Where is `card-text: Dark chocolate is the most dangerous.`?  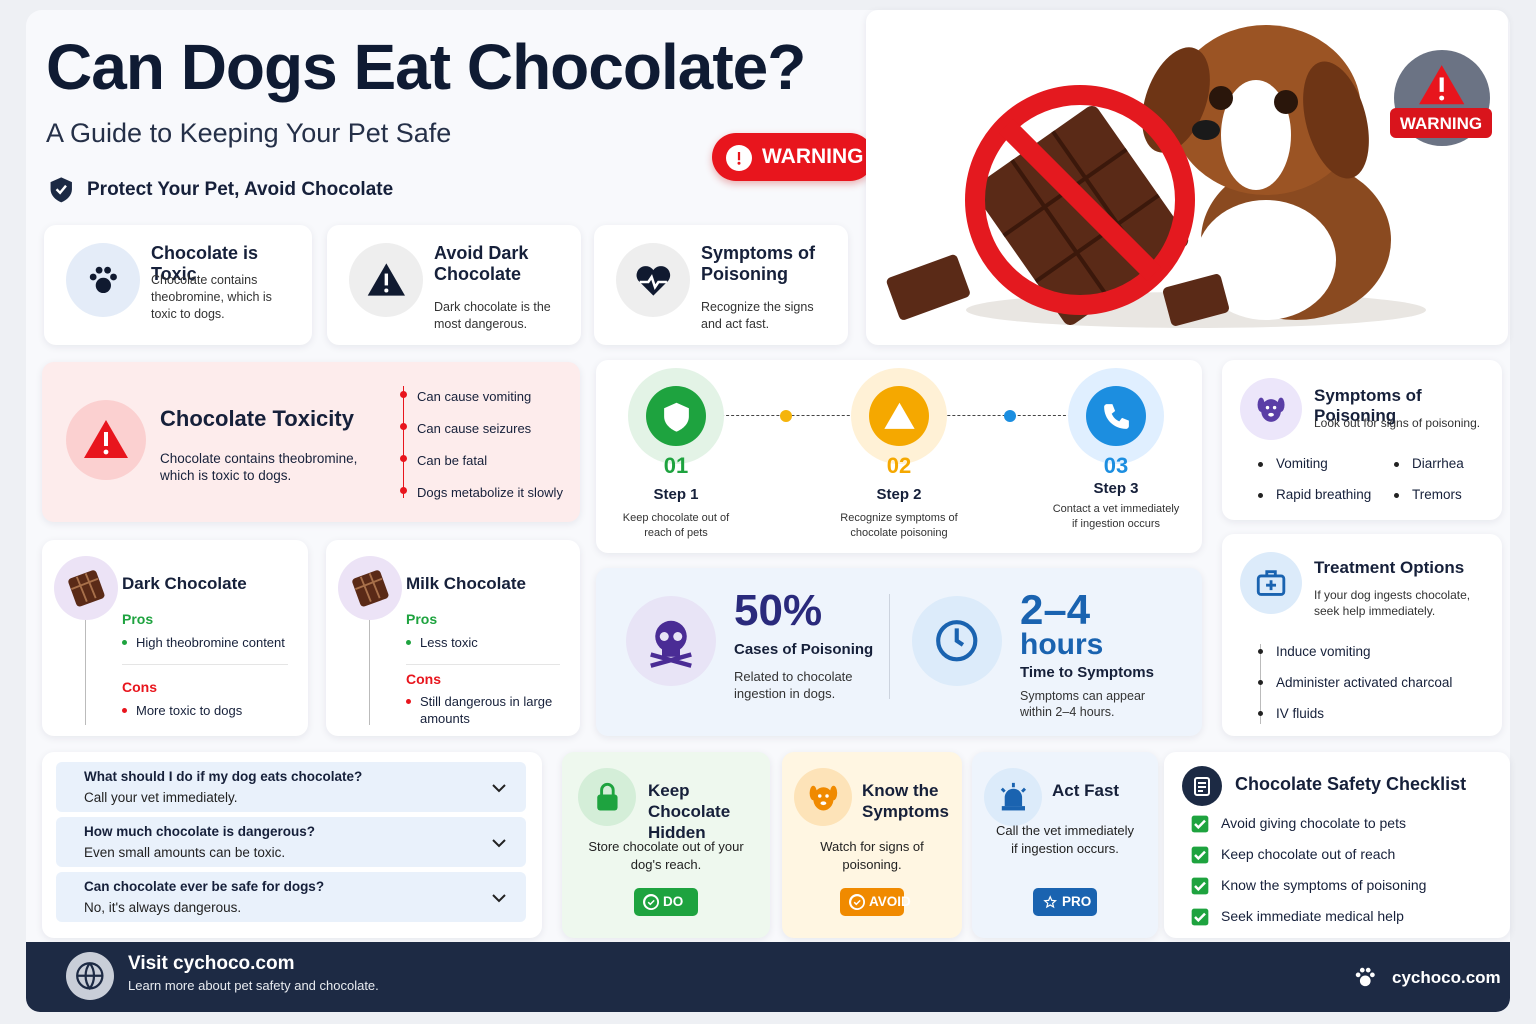
card-text: Dark chocolate is the most dangerous. is located at coordinates (492, 315).